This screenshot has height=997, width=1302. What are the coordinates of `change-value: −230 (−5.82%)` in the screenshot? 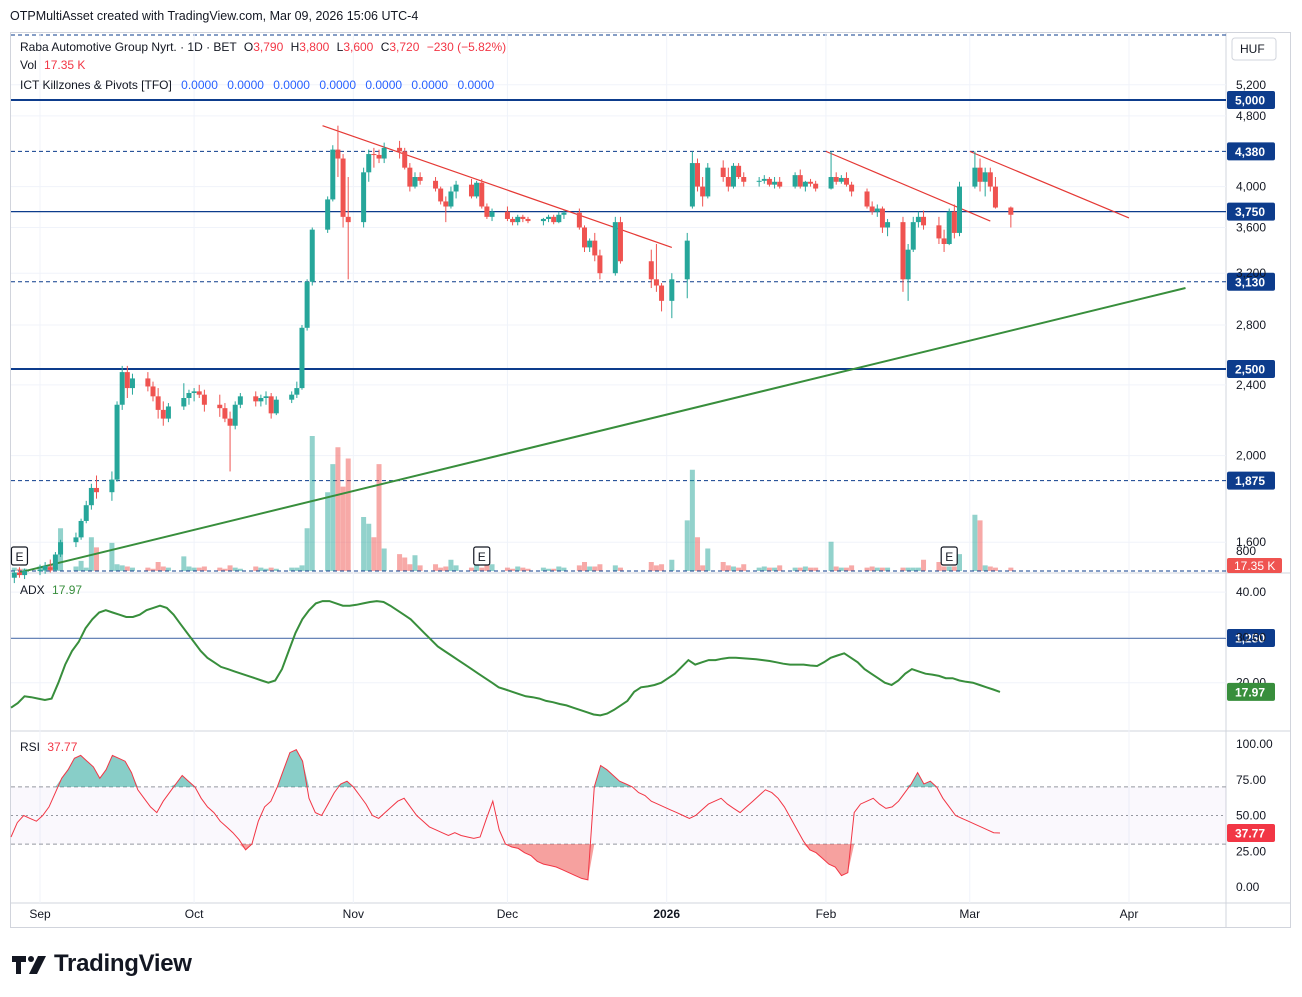 It's located at (466, 47).